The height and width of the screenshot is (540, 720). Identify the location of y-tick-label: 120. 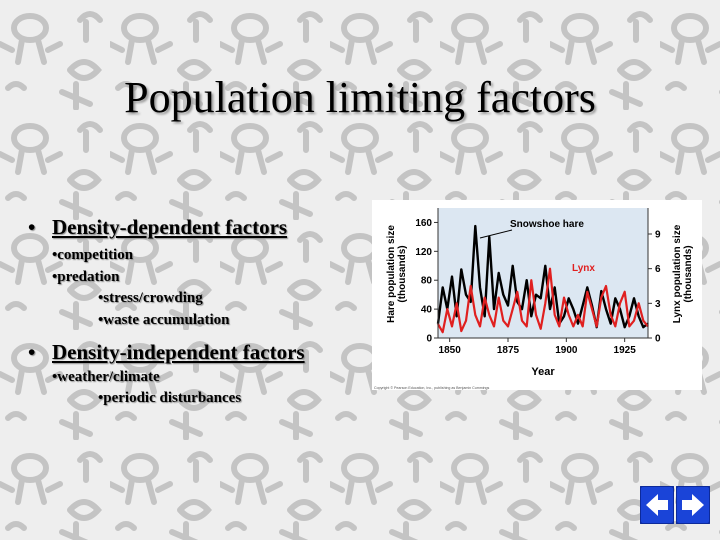
(423, 252).